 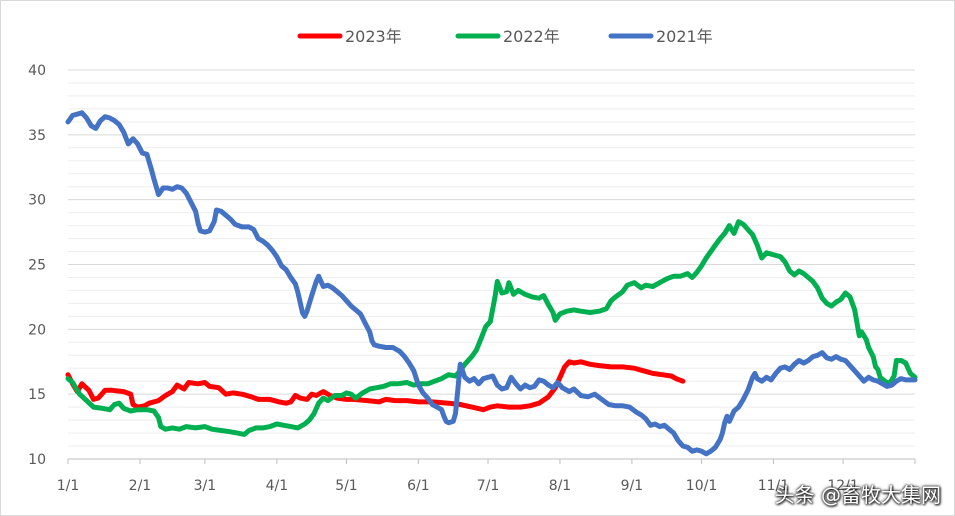 I want to click on x-tick-label: 9/1, so click(x=632, y=486).